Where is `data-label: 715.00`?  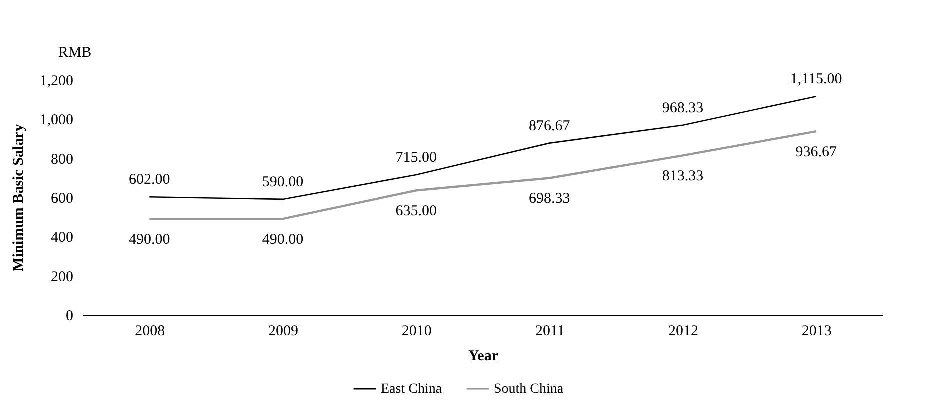
data-label: 715.00 is located at coordinates (416, 158).